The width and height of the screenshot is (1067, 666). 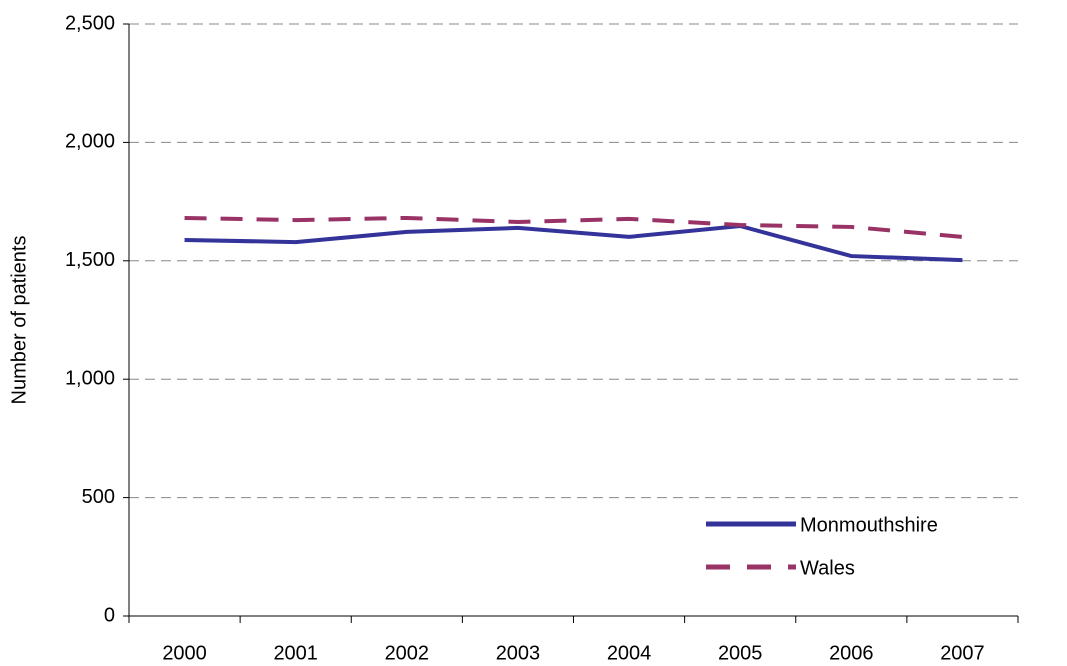 What do you see at coordinates (109, 615) in the screenshot?
I see `y-tick-label: 0` at bounding box center [109, 615].